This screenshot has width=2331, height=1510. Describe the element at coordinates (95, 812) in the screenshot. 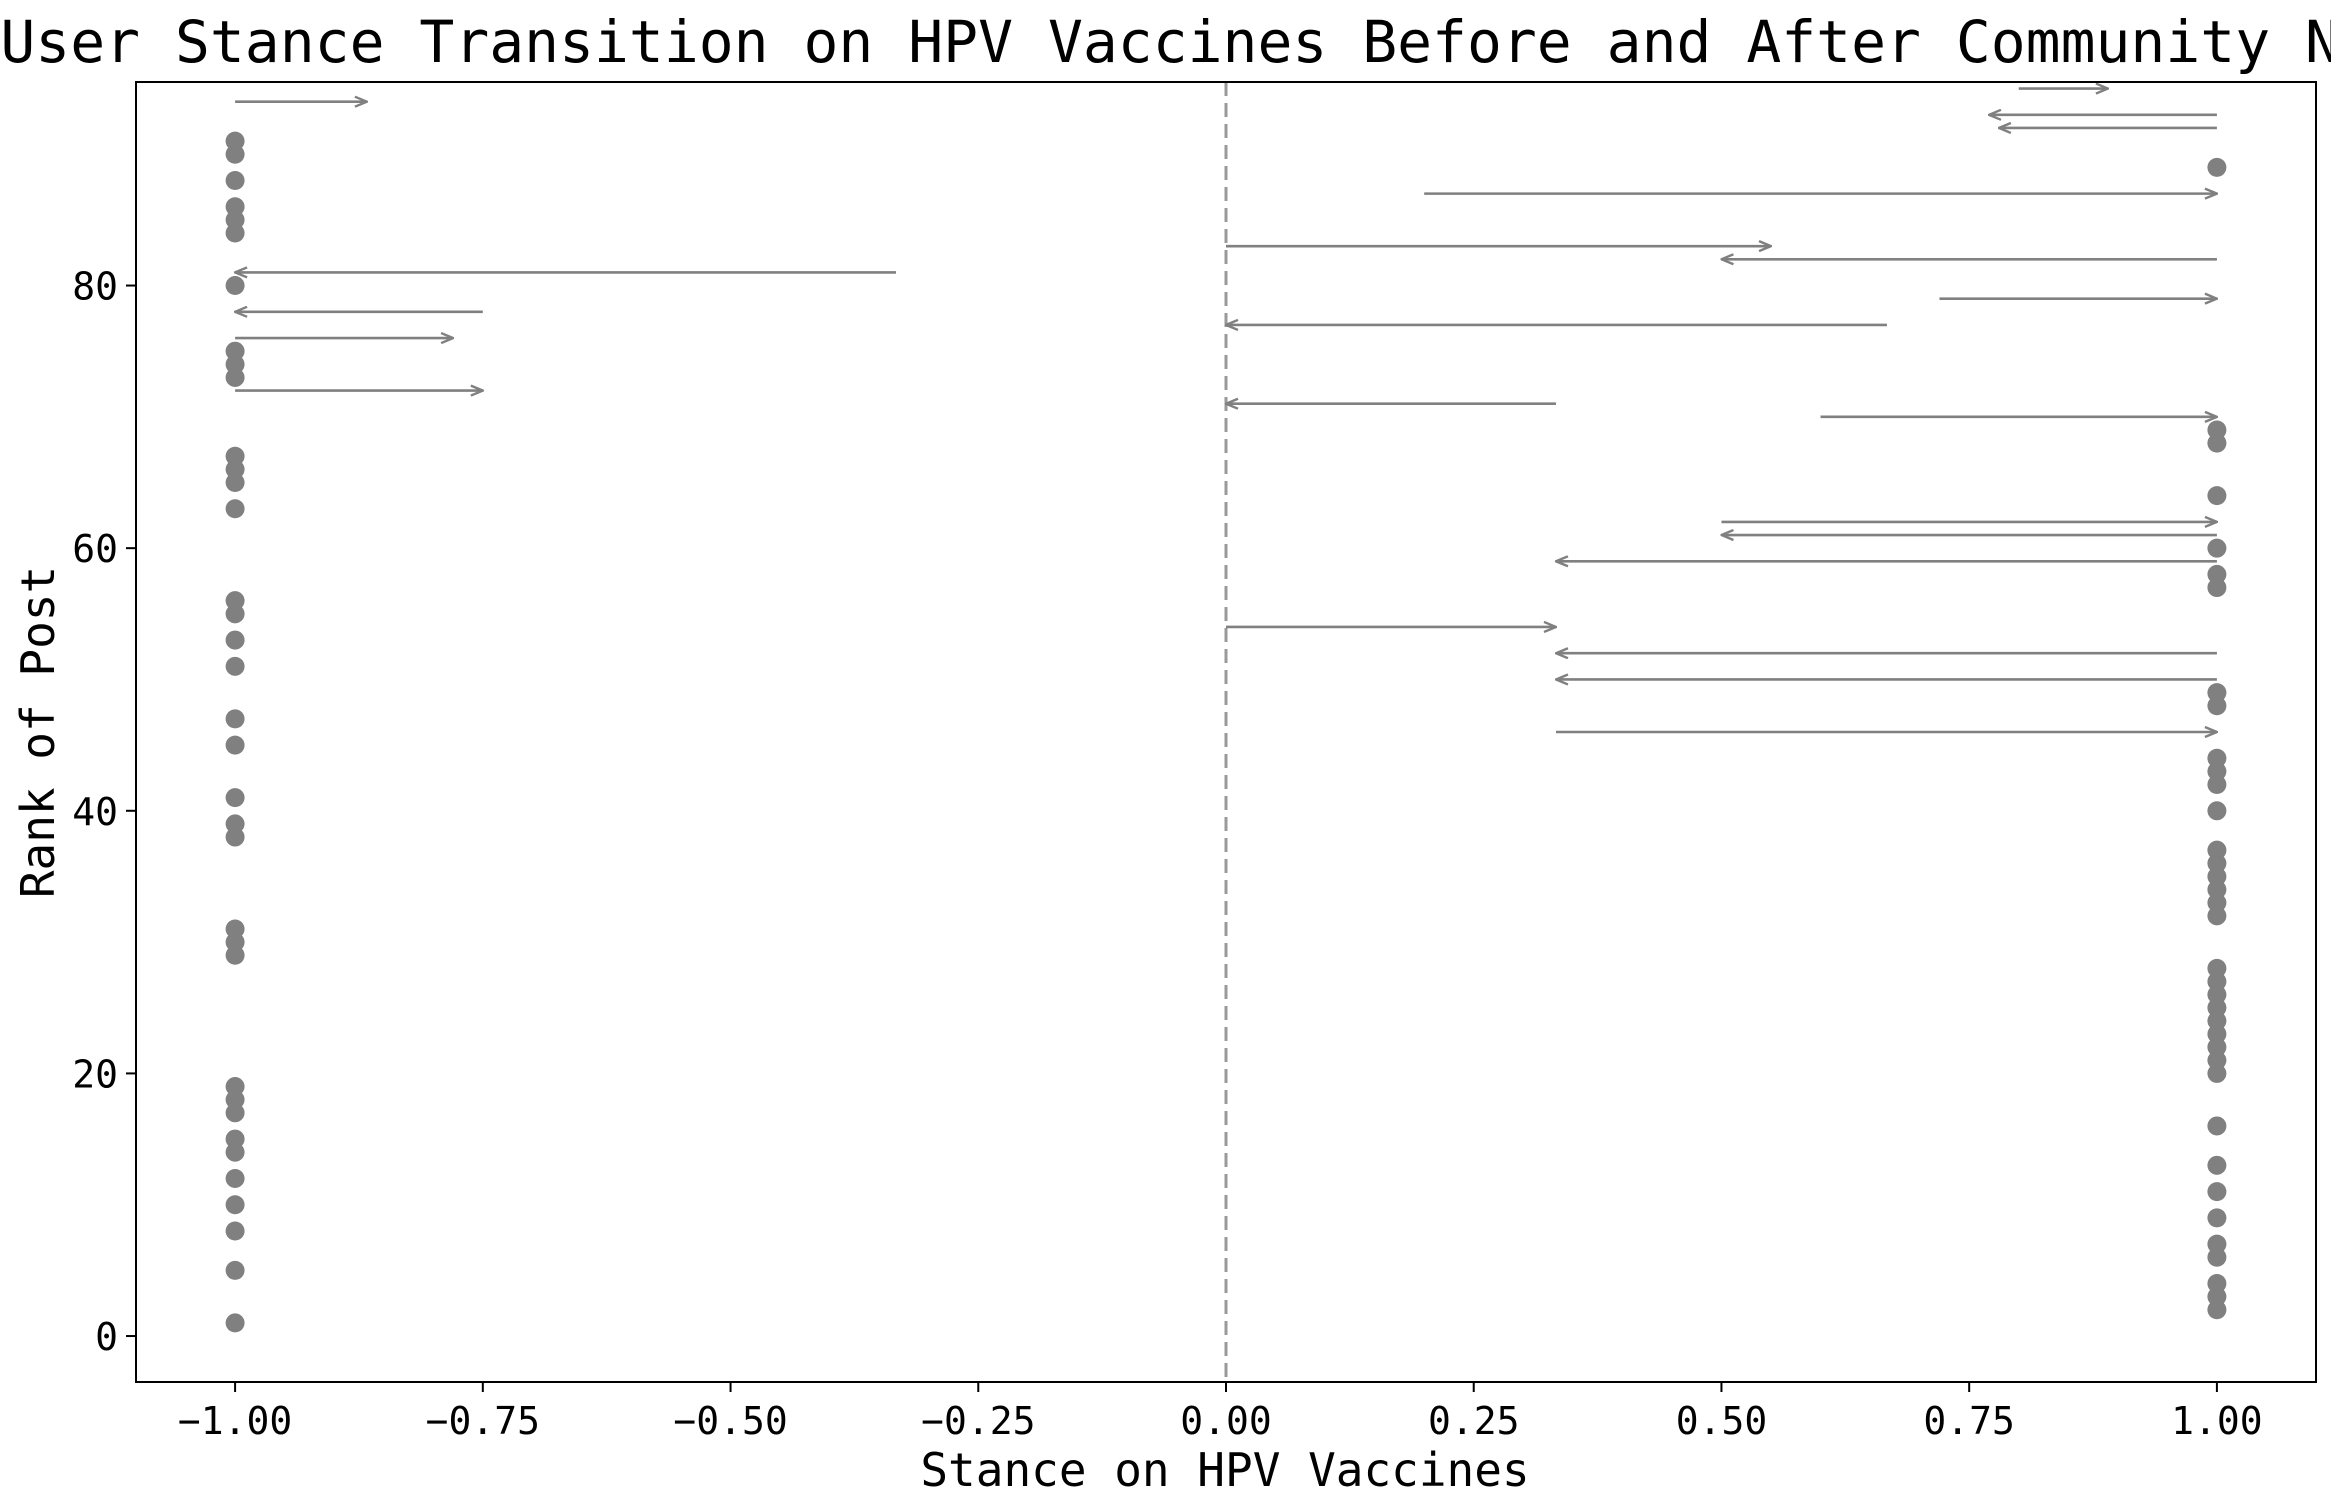

I see `y-tick-label: 40` at that location.